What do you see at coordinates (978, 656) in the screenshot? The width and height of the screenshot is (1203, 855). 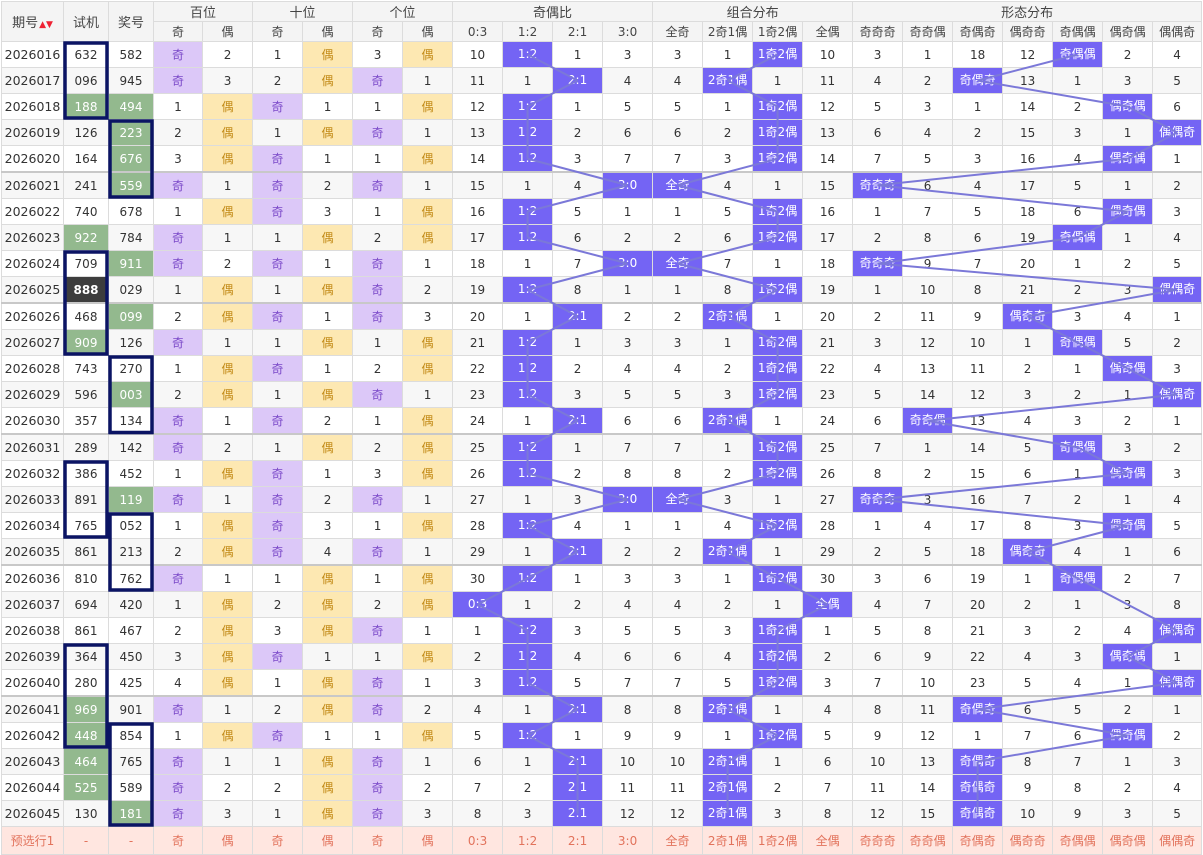 I see `shape-cell: 22` at bounding box center [978, 656].